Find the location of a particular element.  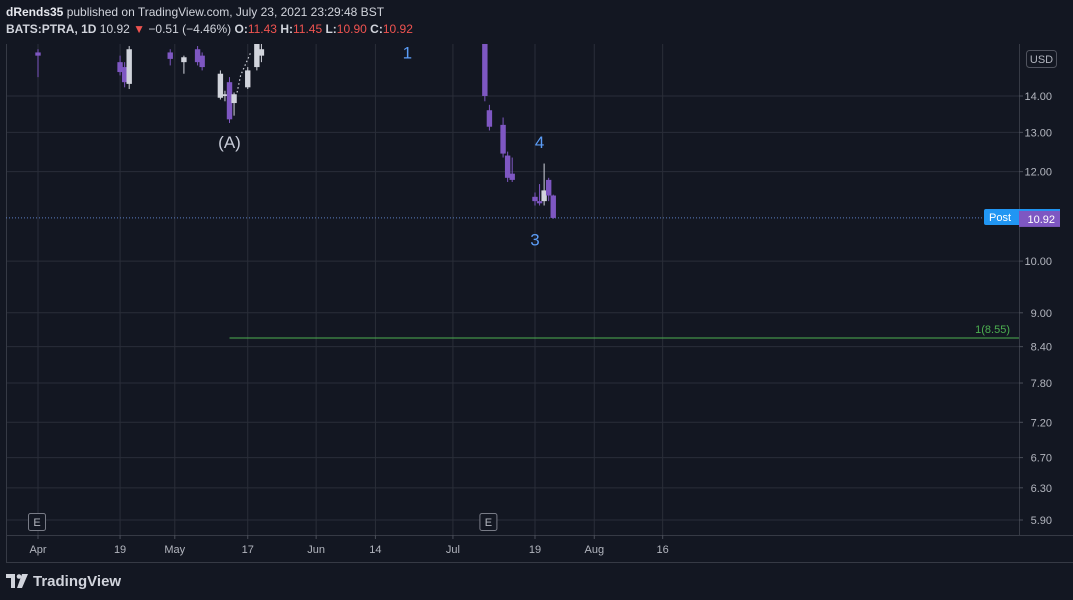

wave-label: 1 is located at coordinates (407, 52).